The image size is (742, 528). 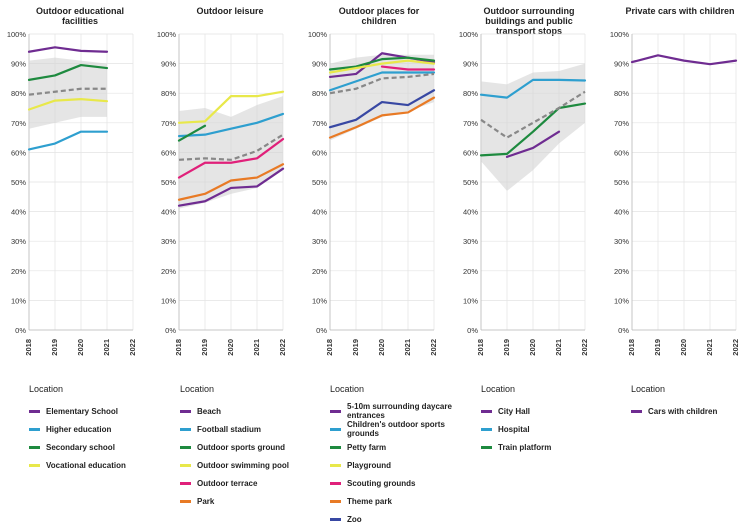 What do you see at coordinates (541, 411) in the screenshot?
I see `legend-item: City Hall` at bounding box center [541, 411].